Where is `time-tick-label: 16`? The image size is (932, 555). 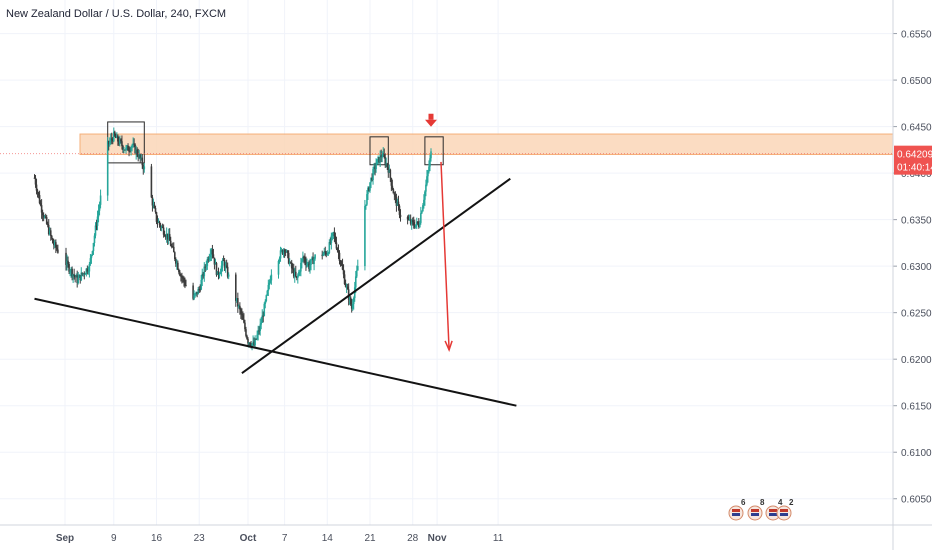
time-tick-label: 16 is located at coordinates (157, 538).